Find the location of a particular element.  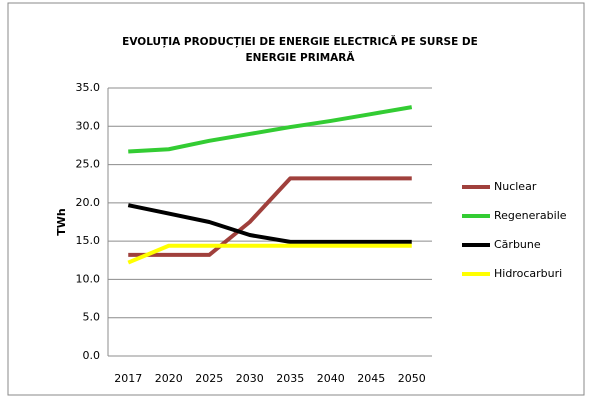

x-tick-label: 2020 is located at coordinates (169, 378).